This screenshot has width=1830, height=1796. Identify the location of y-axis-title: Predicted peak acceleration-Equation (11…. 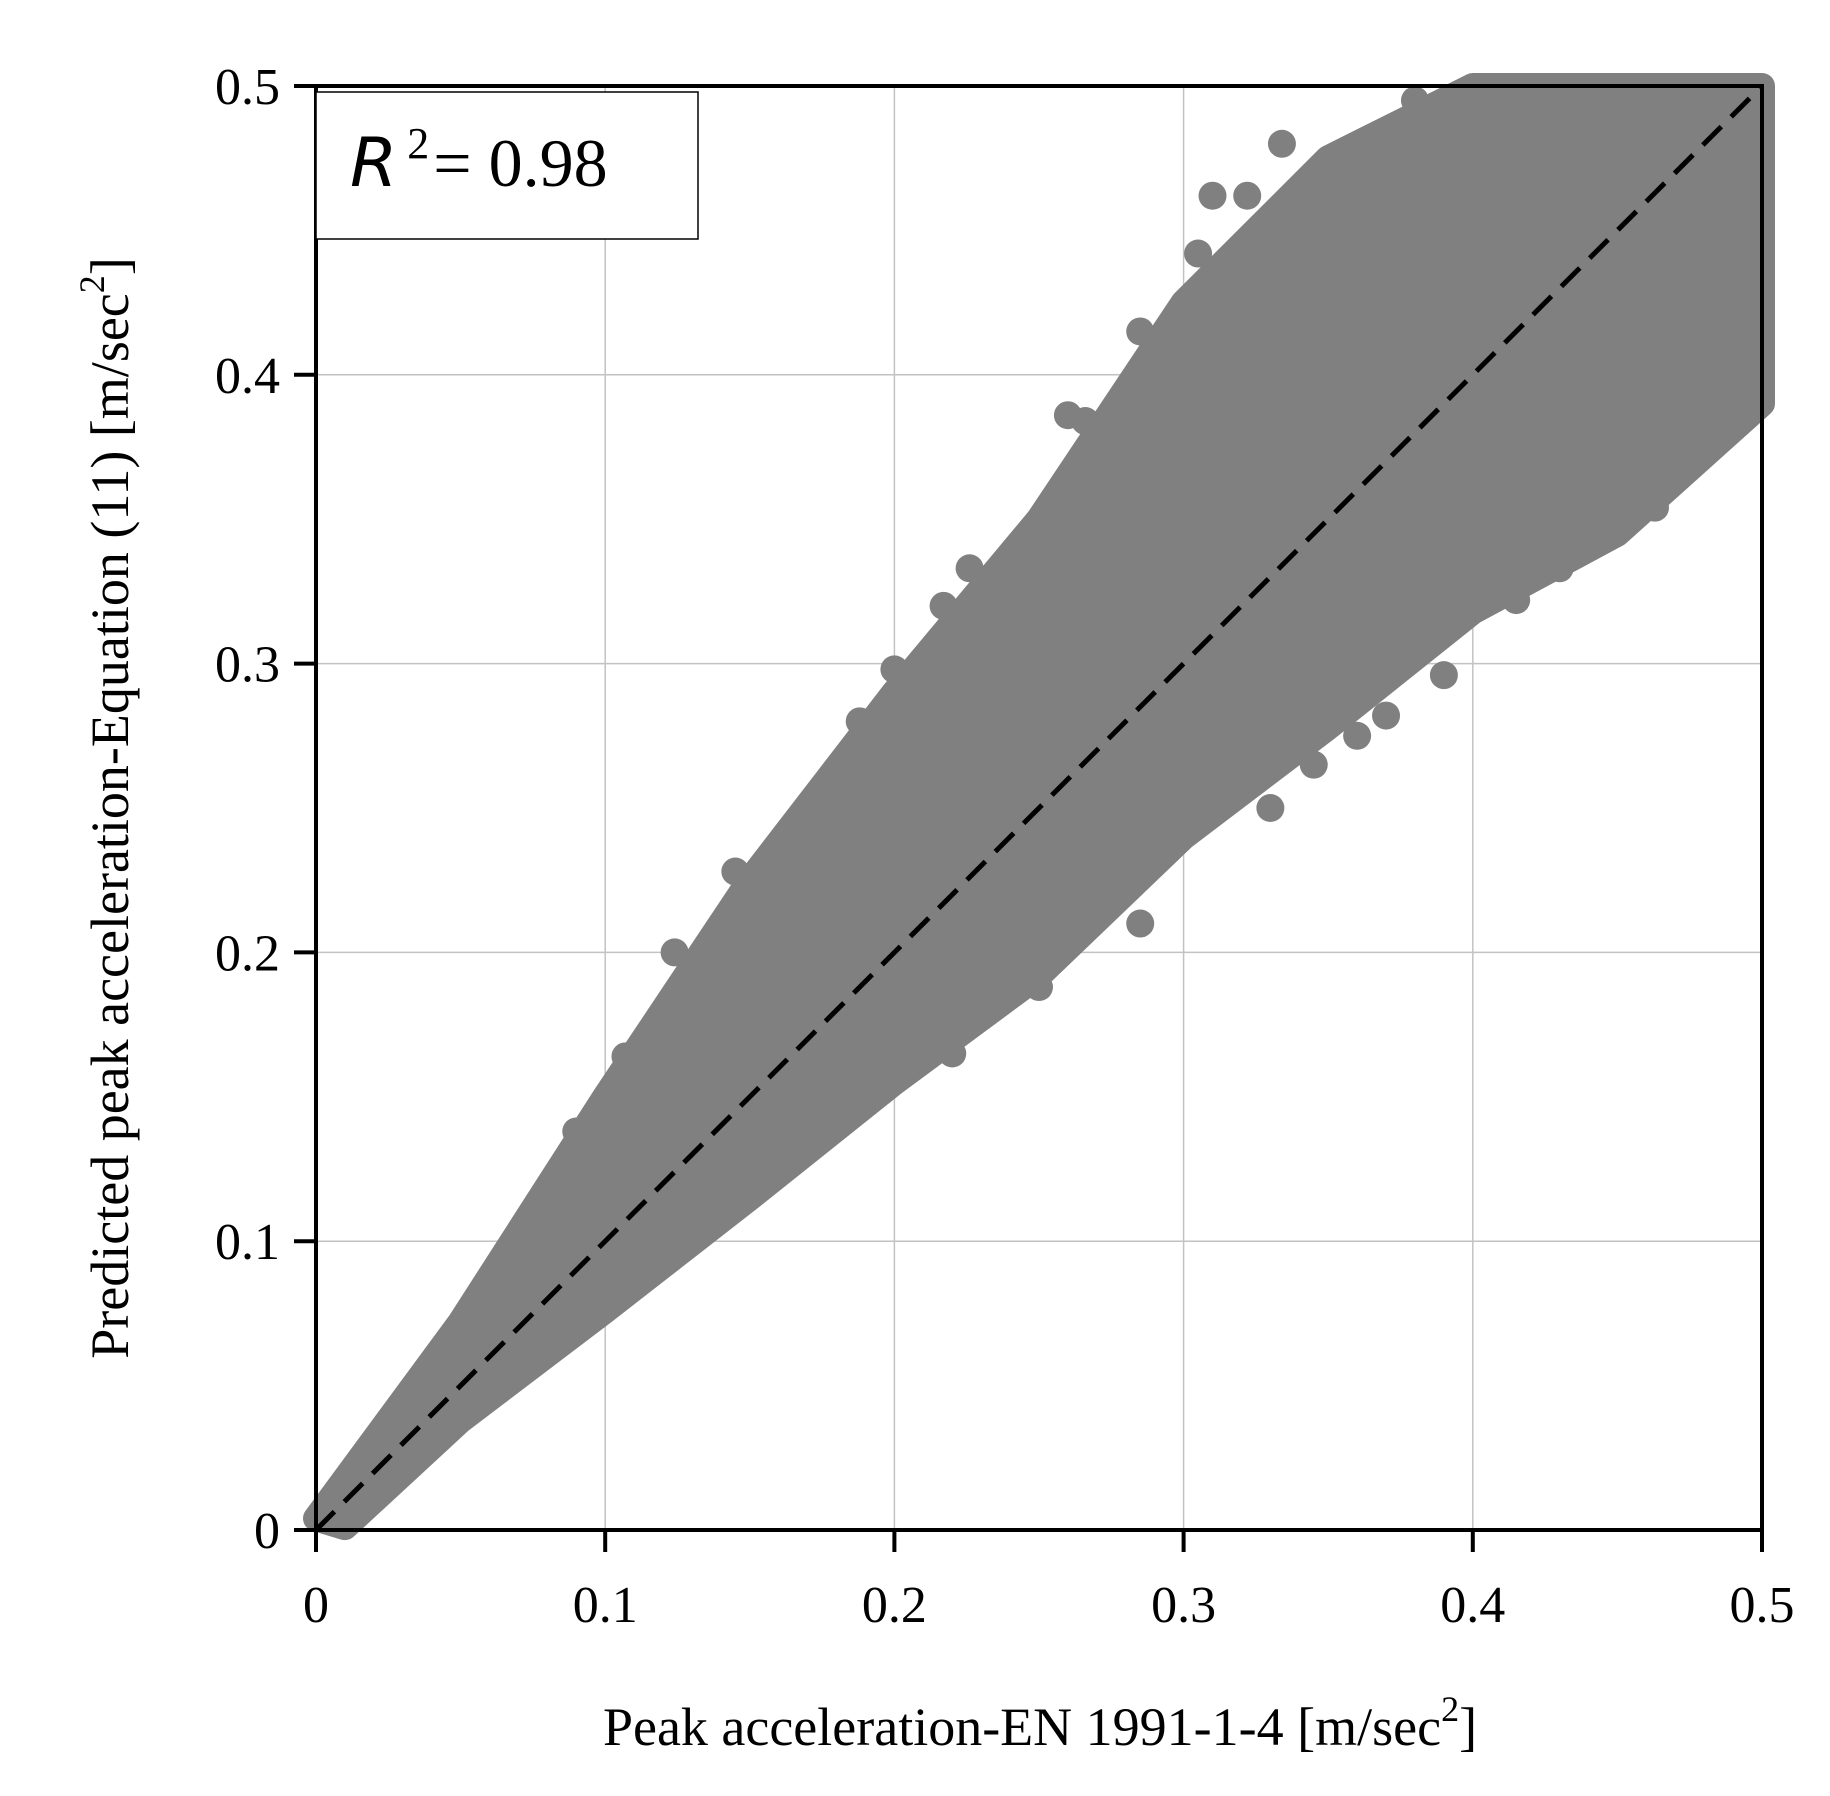
(106, 807).